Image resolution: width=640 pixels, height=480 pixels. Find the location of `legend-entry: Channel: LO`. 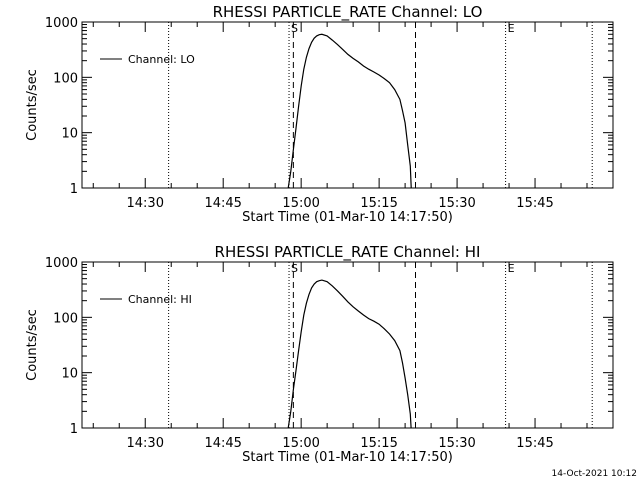

legend-entry: Channel: LO is located at coordinates (161, 59).